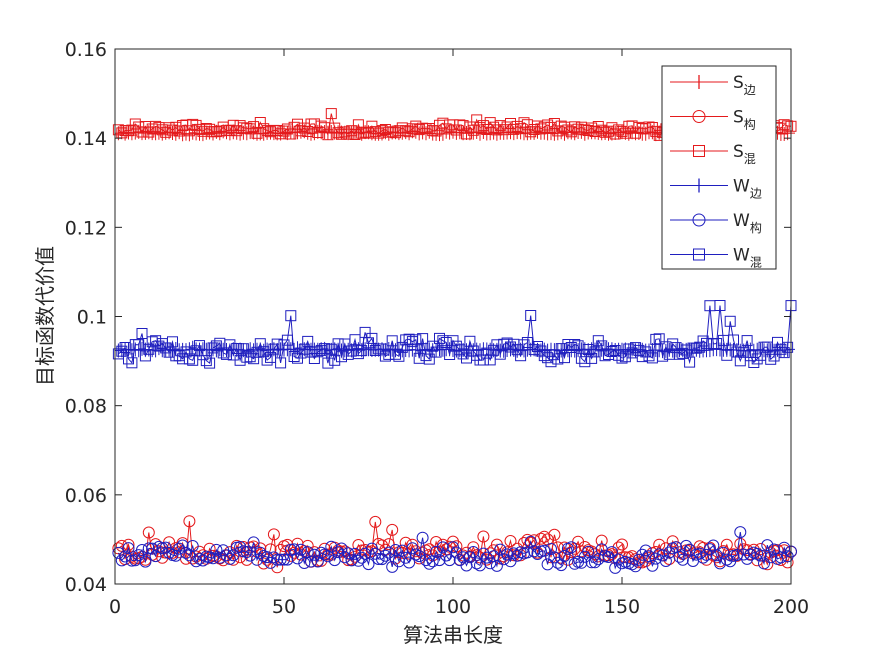 The image size is (875, 661). Describe the element at coordinates (86, 228) in the screenshot. I see `y-tick-label: 0.12` at that location.